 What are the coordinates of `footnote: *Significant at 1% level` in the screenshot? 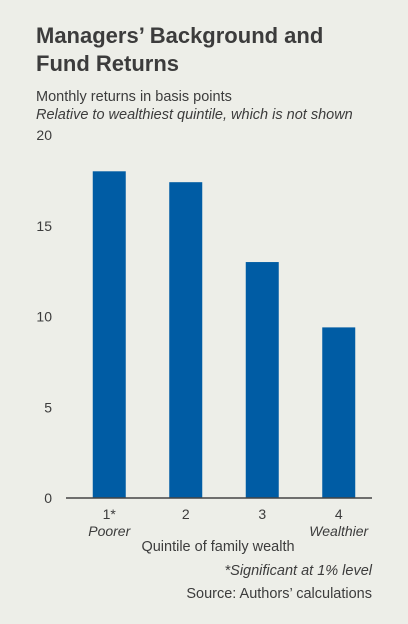 It's located at (298, 571).